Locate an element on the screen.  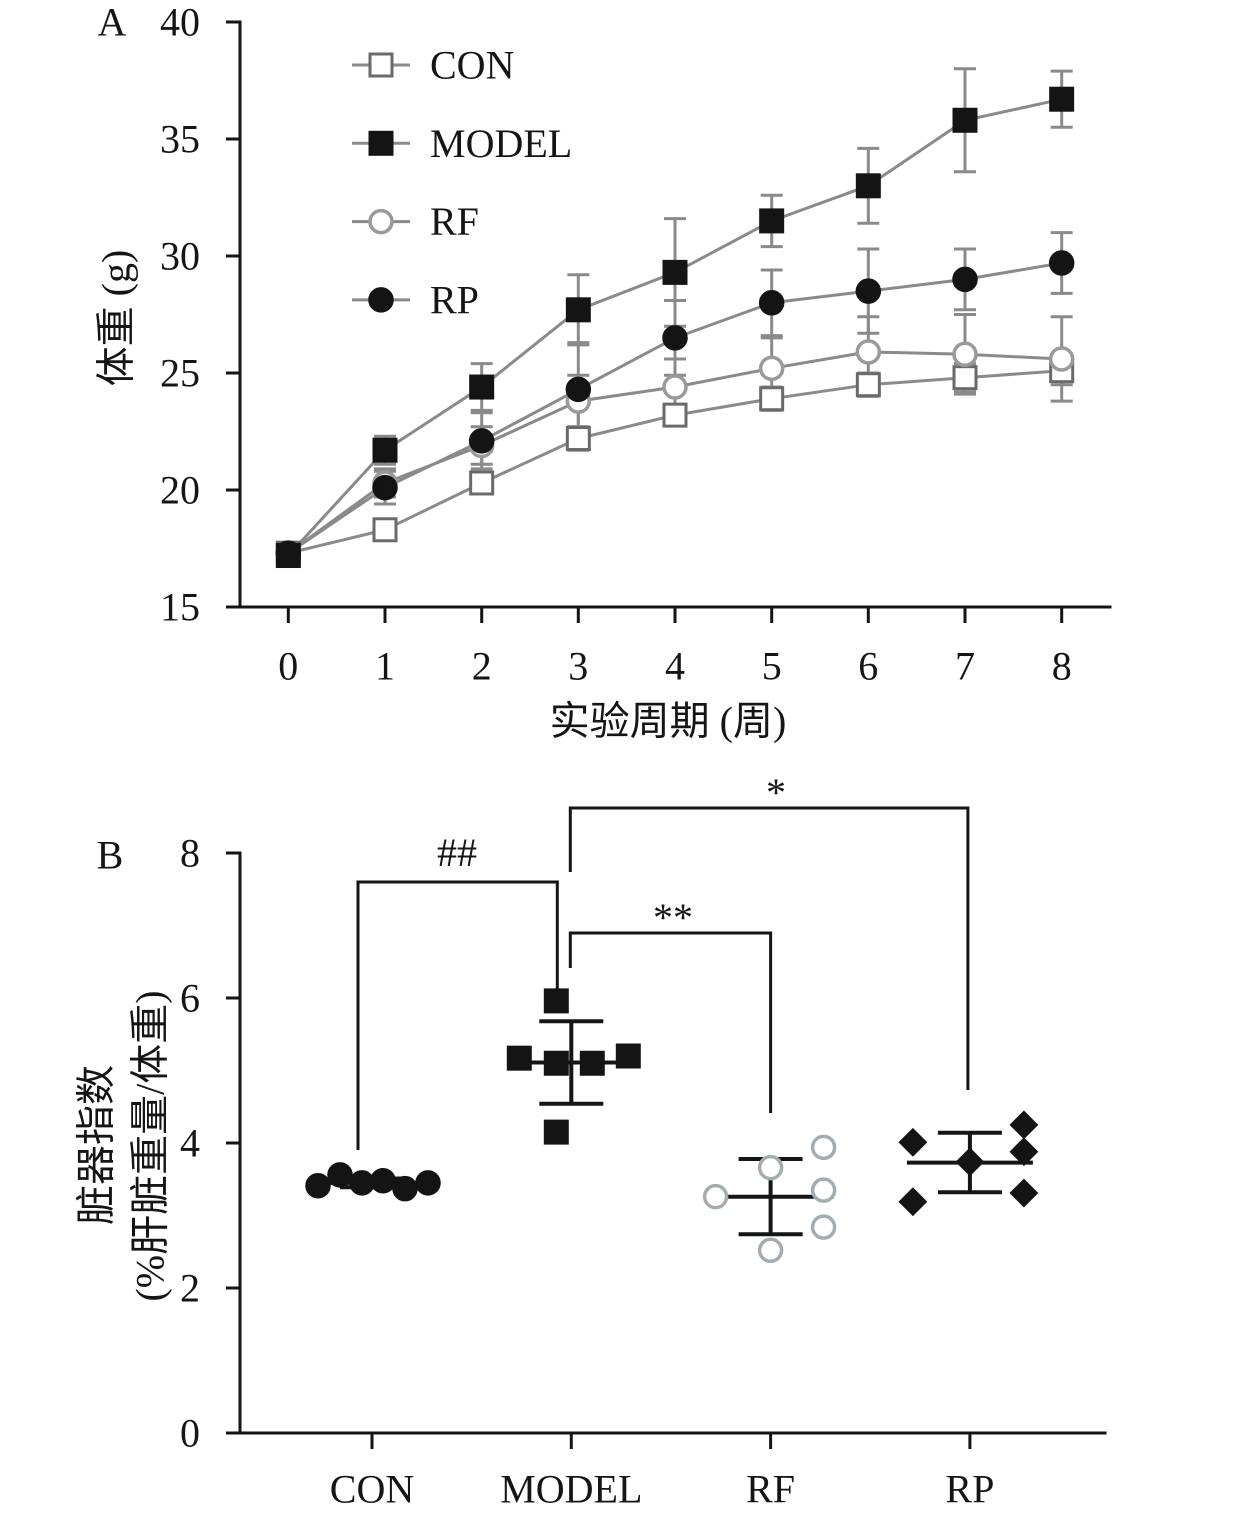
group-model-sd-bar is located at coordinates (571, 1062).